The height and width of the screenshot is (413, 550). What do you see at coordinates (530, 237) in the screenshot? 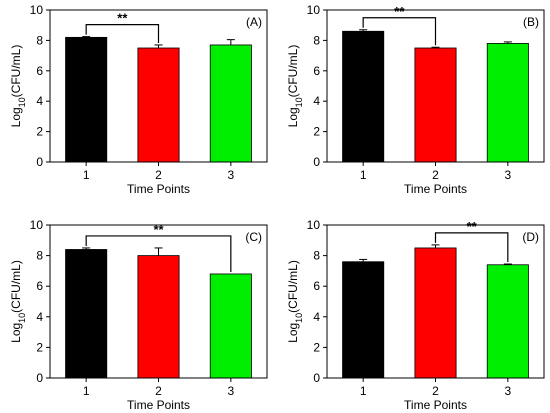
I see `panel-label: (D)` at bounding box center [530, 237].